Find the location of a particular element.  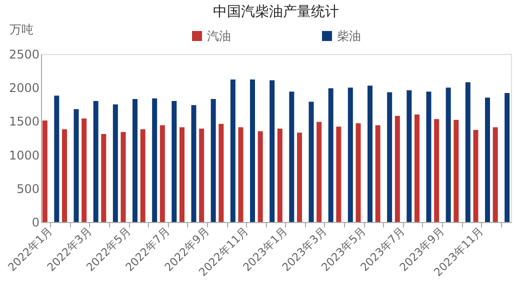

y-tick-label: 0 is located at coordinates (36, 223).